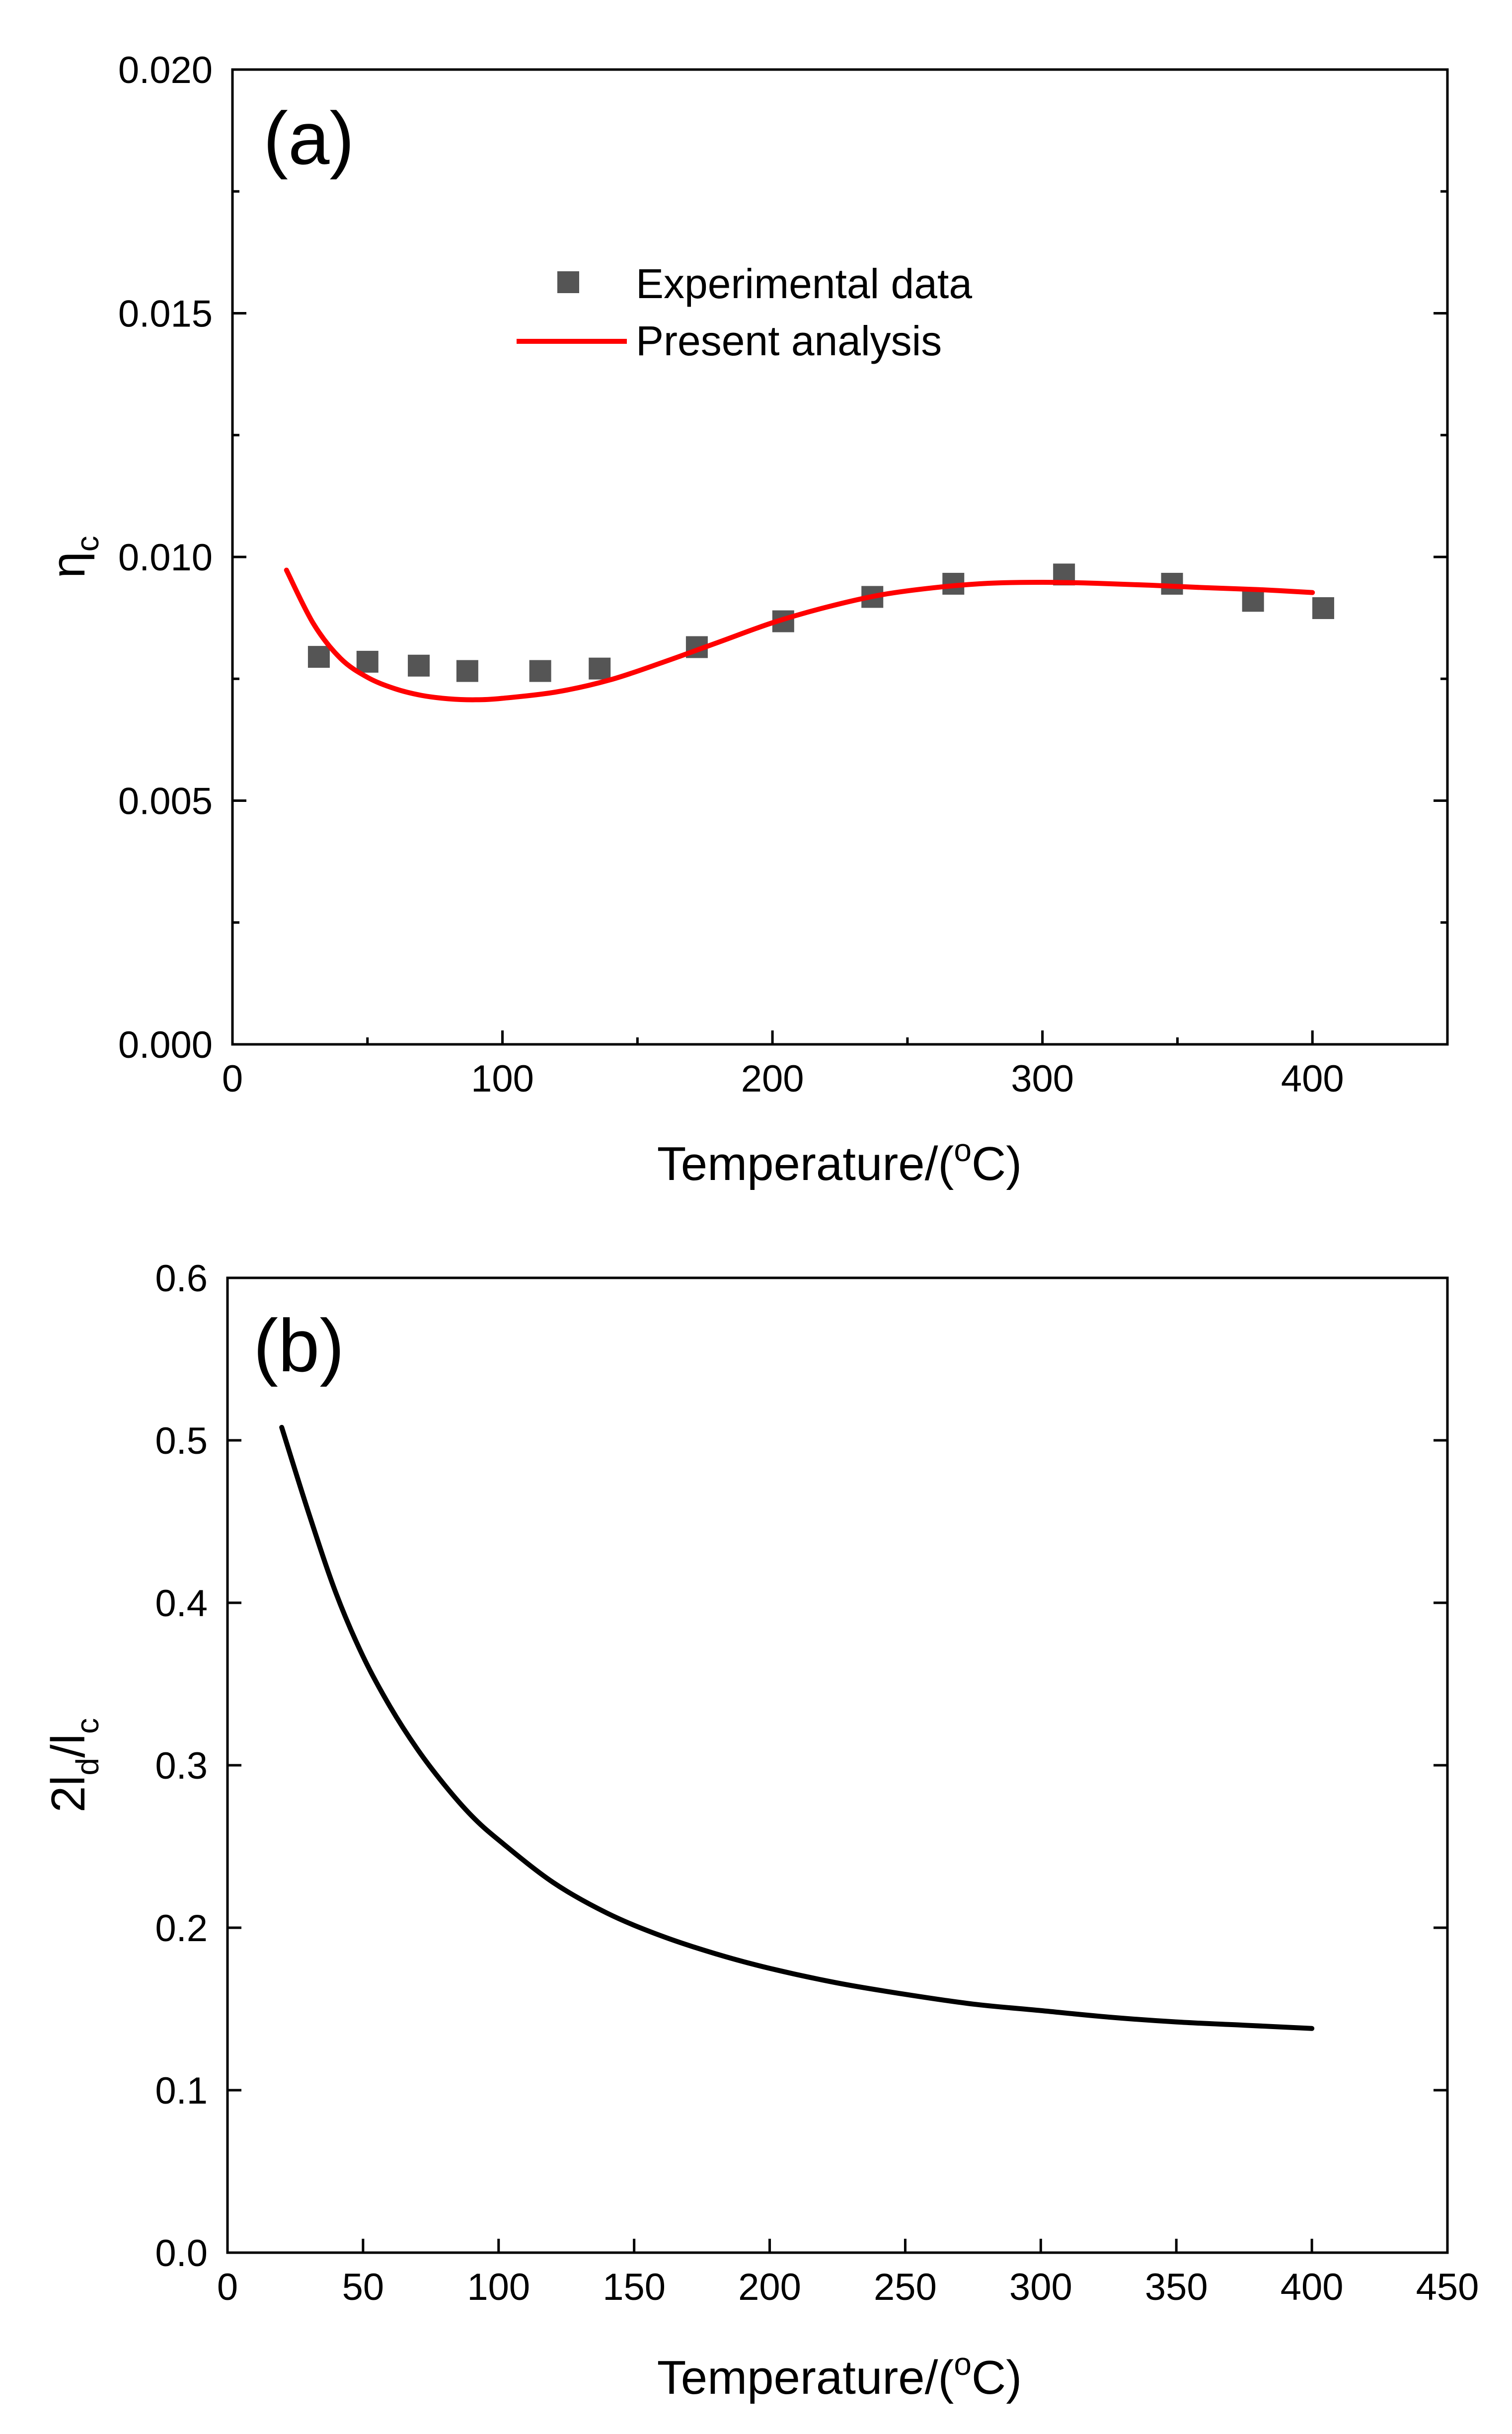 This screenshot has width=1512, height=2434. I want to click on y-tick-label: 0.015, so click(165, 314).